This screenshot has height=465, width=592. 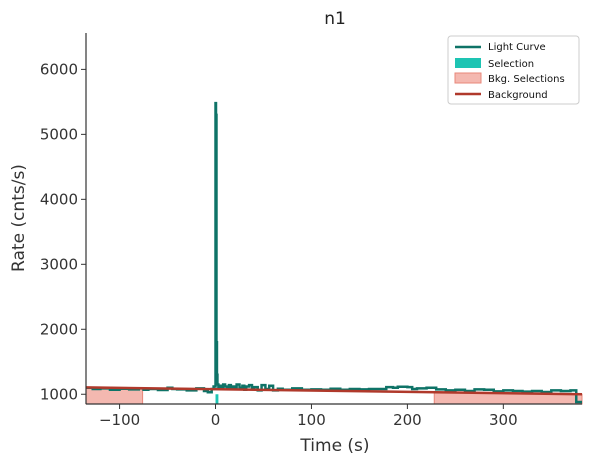 What do you see at coordinates (119, 420) in the screenshot?
I see `x-tick-label: −100` at bounding box center [119, 420].